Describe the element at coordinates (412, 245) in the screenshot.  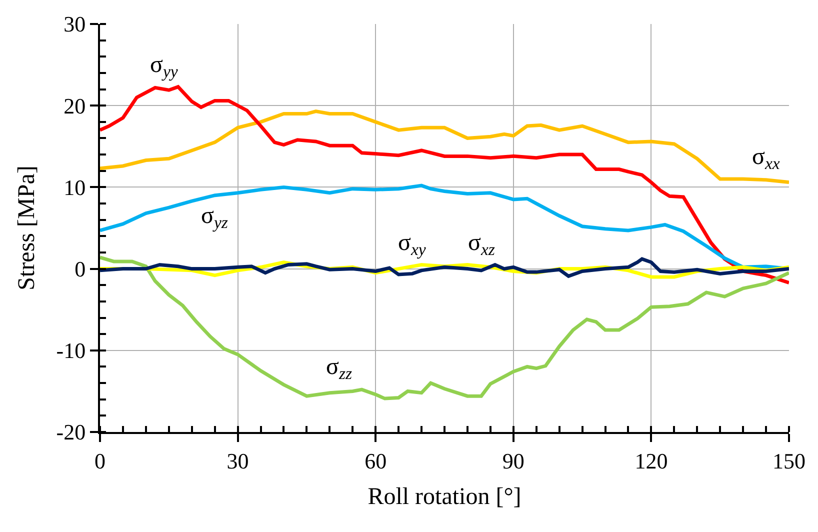
I see `series-label: σ$_{xy}$` at that location.